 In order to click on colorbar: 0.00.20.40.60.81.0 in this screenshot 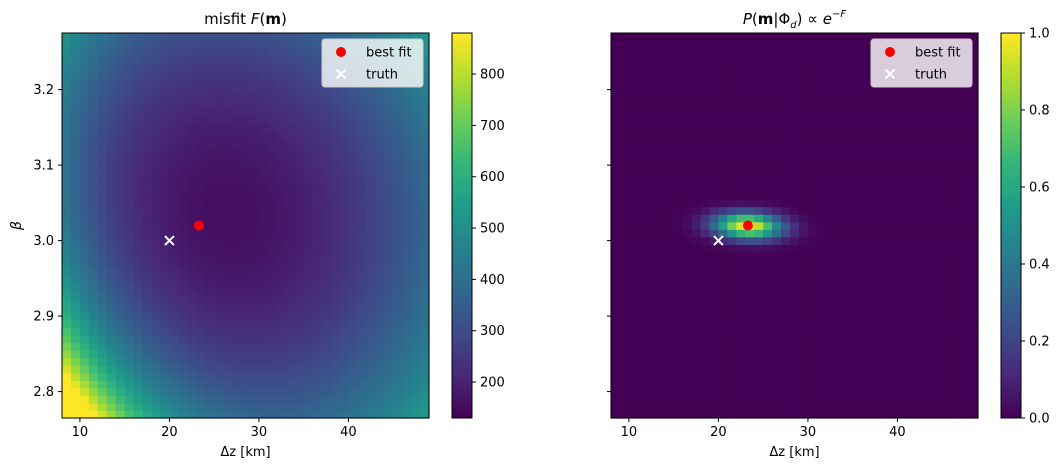, I will do `click(1025, 227)`.